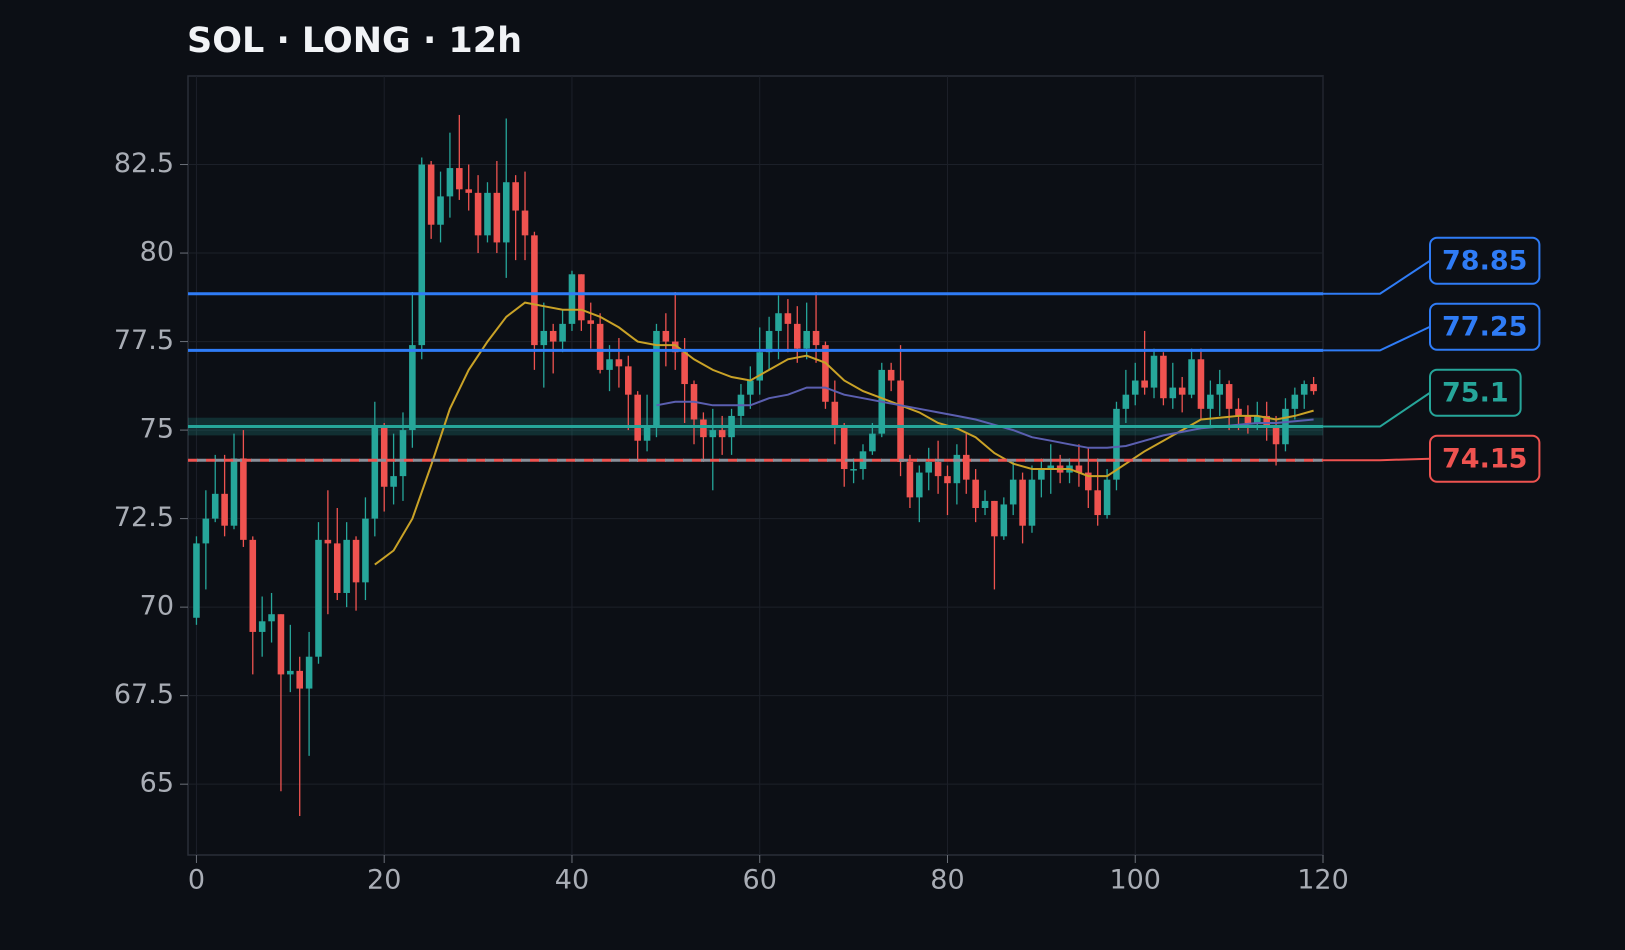  I want to click on x-tick-label: 80, so click(947, 880).